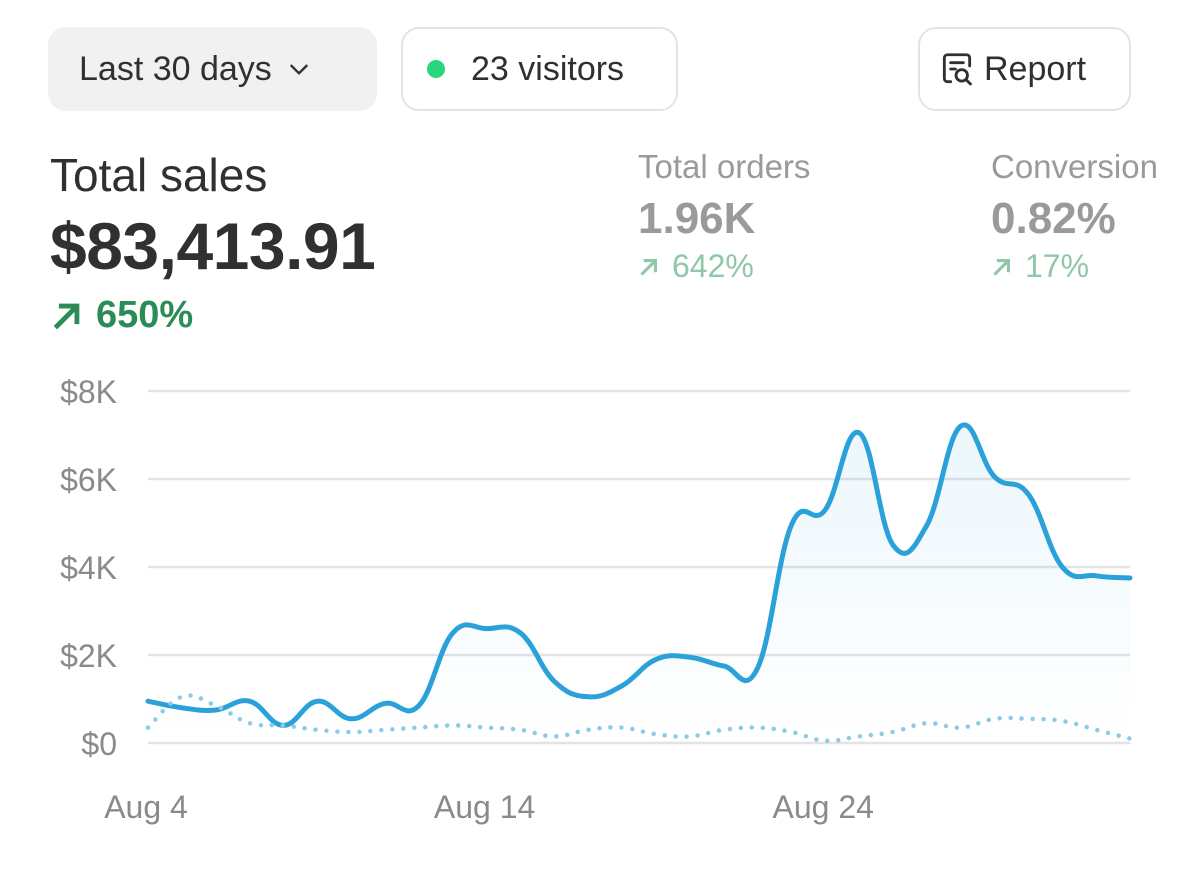  Describe the element at coordinates (175, 68) in the screenshot. I see `date-range-label: Last 30 days` at that location.